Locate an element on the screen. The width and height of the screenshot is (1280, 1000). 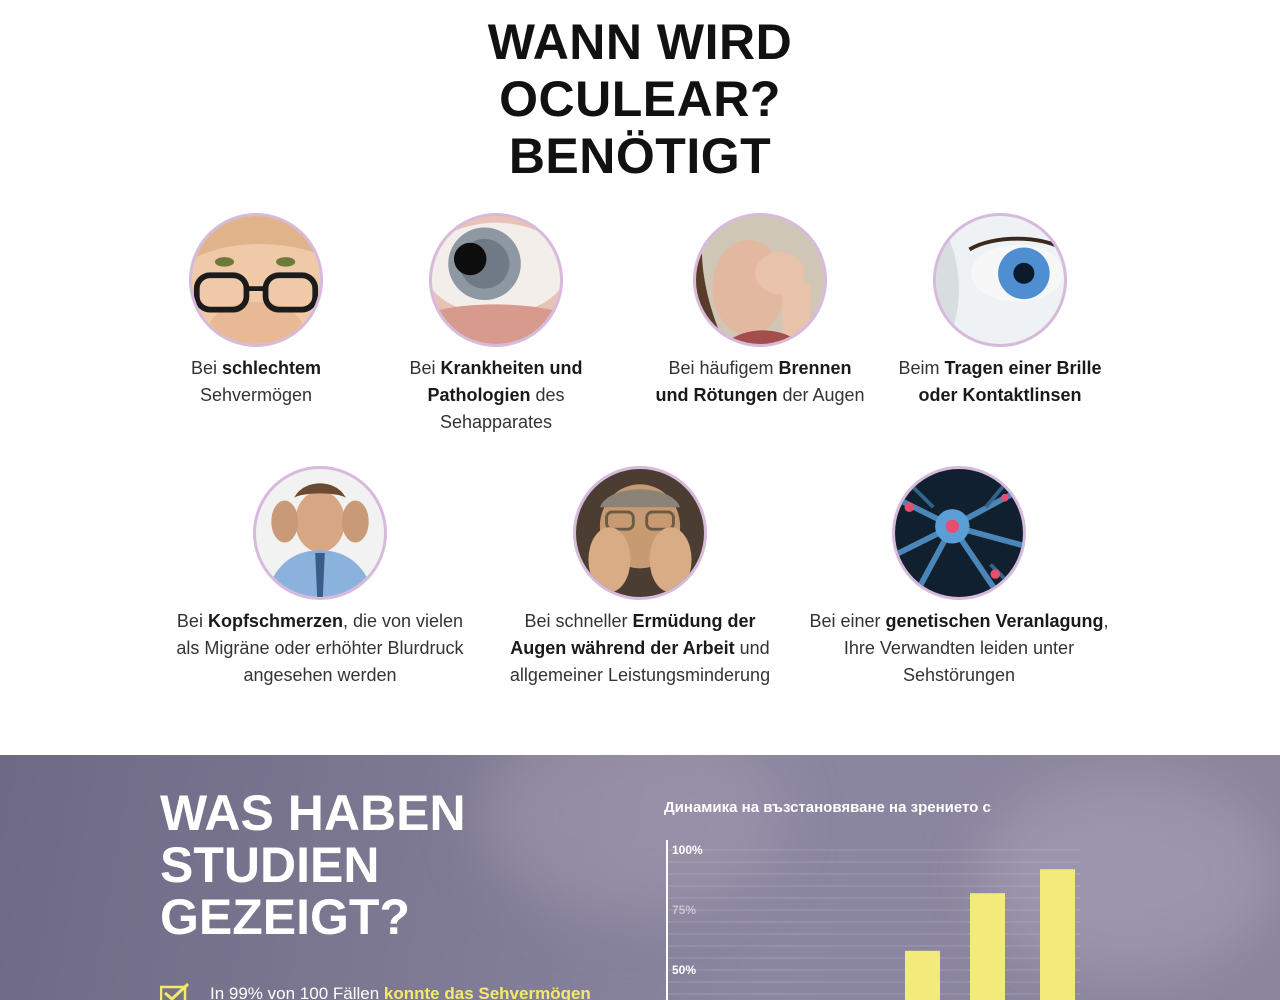
studies-title: WAS HABEN STUDIEN GEZEIGT? is located at coordinates (313, 865).